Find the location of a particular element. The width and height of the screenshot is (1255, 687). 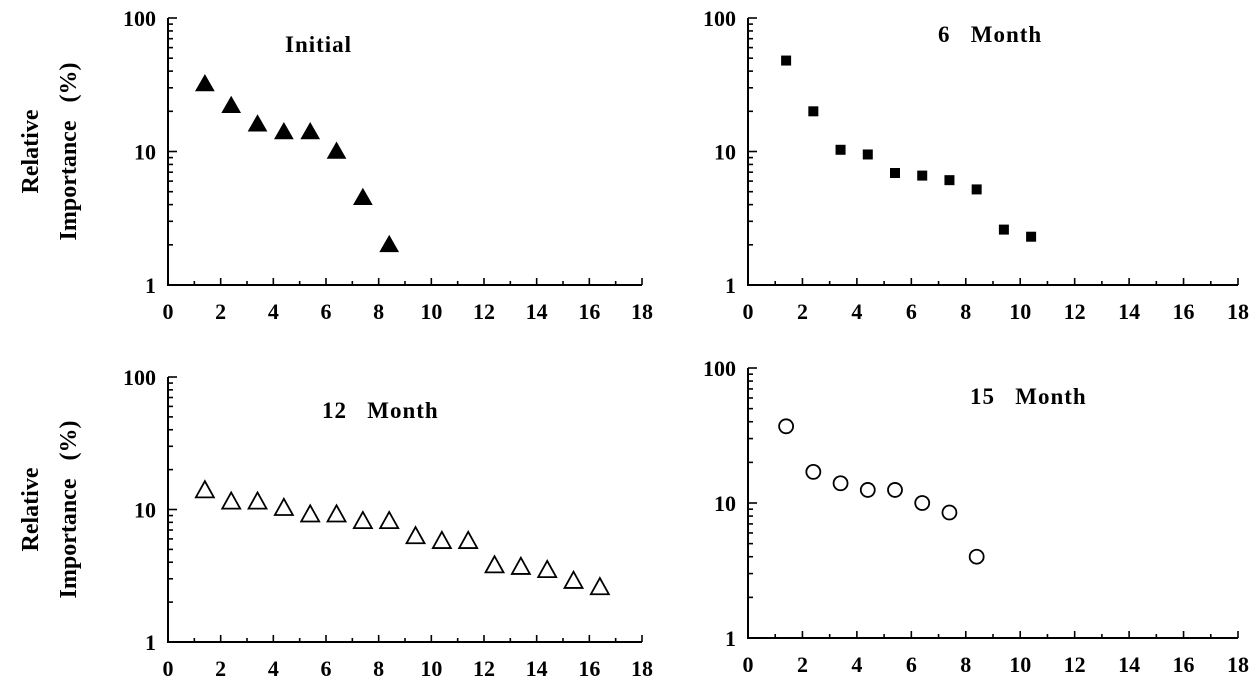

panel-title: 15 Month is located at coordinates (1028, 396).